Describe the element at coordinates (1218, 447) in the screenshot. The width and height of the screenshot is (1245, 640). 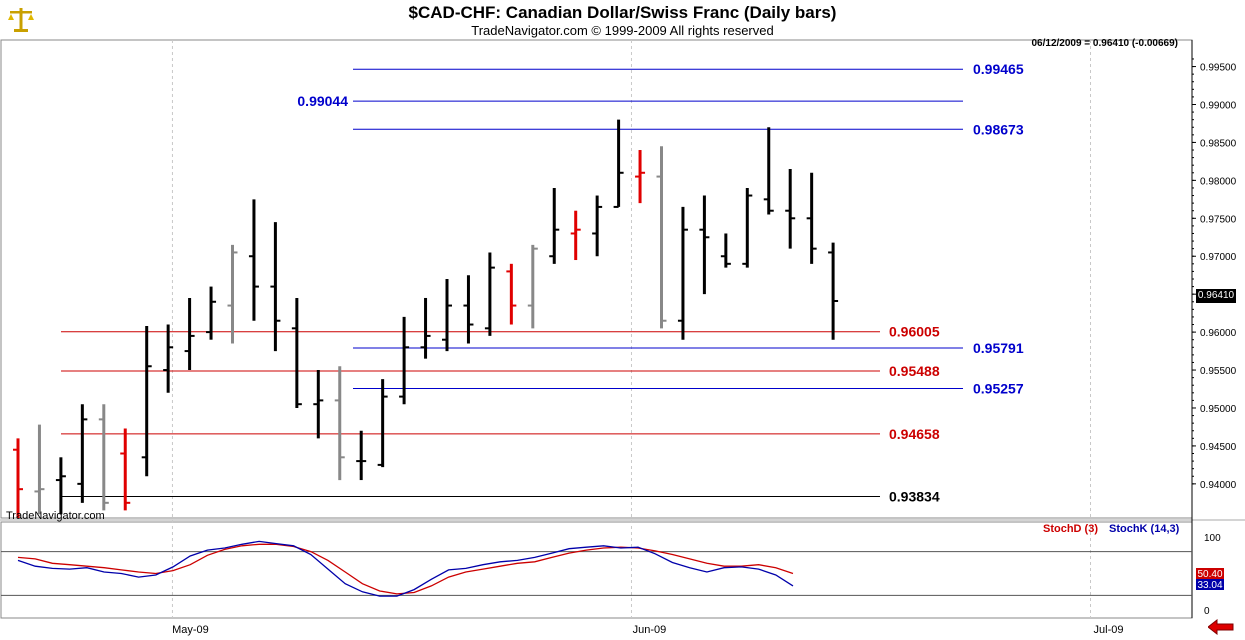
I see `y-tick-label: 0.94500` at that location.